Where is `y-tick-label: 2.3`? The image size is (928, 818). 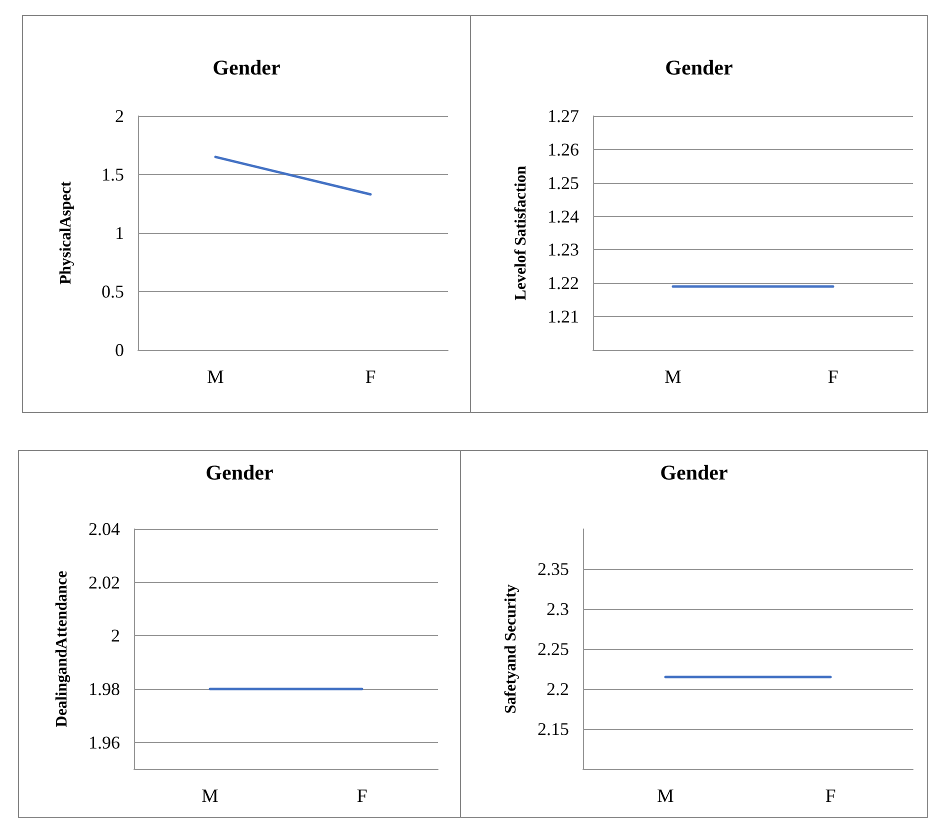 y-tick-label: 2.3 is located at coordinates (557, 609).